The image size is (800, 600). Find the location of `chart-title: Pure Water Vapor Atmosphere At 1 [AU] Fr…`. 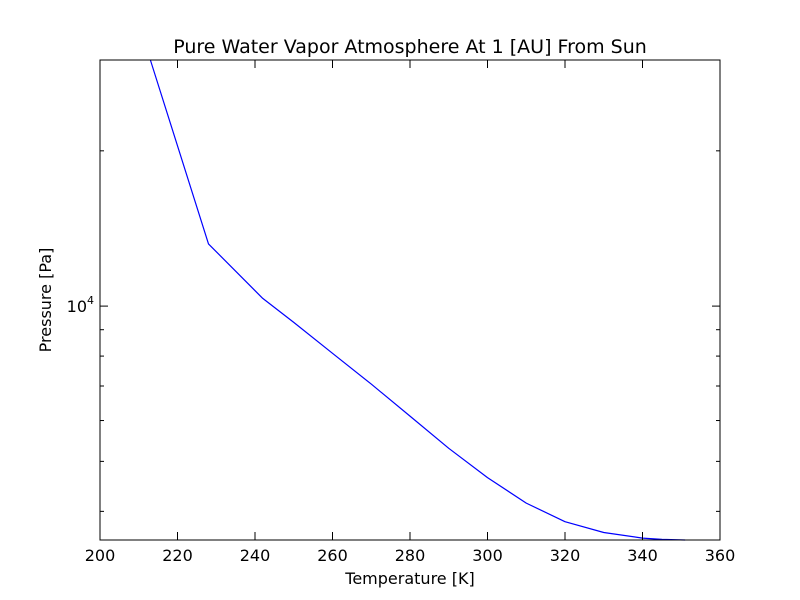

chart-title: Pure Water Vapor Atmosphere At 1 [AU] Fr… is located at coordinates (410, 47).